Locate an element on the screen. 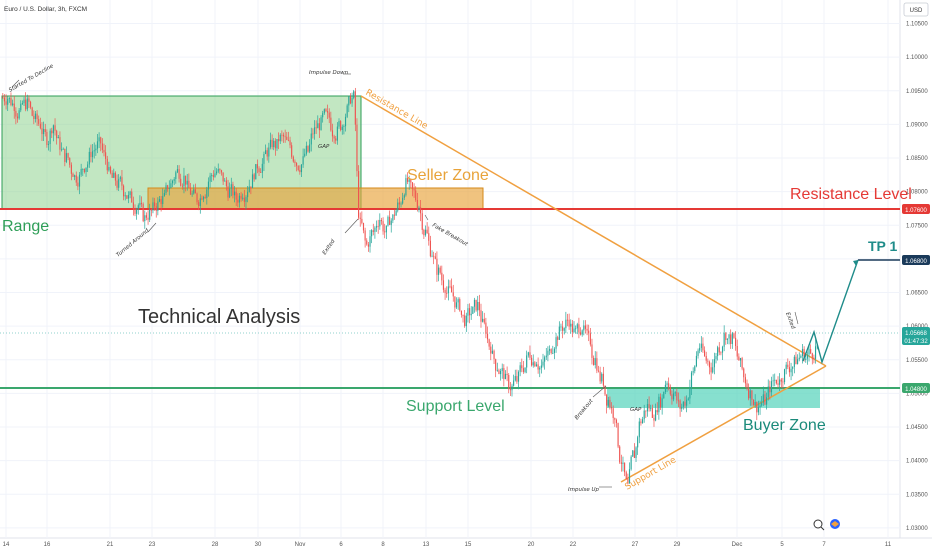 The height and width of the screenshot is (550, 932). tp1-label: TP 1 is located at coordinates (883, 246).